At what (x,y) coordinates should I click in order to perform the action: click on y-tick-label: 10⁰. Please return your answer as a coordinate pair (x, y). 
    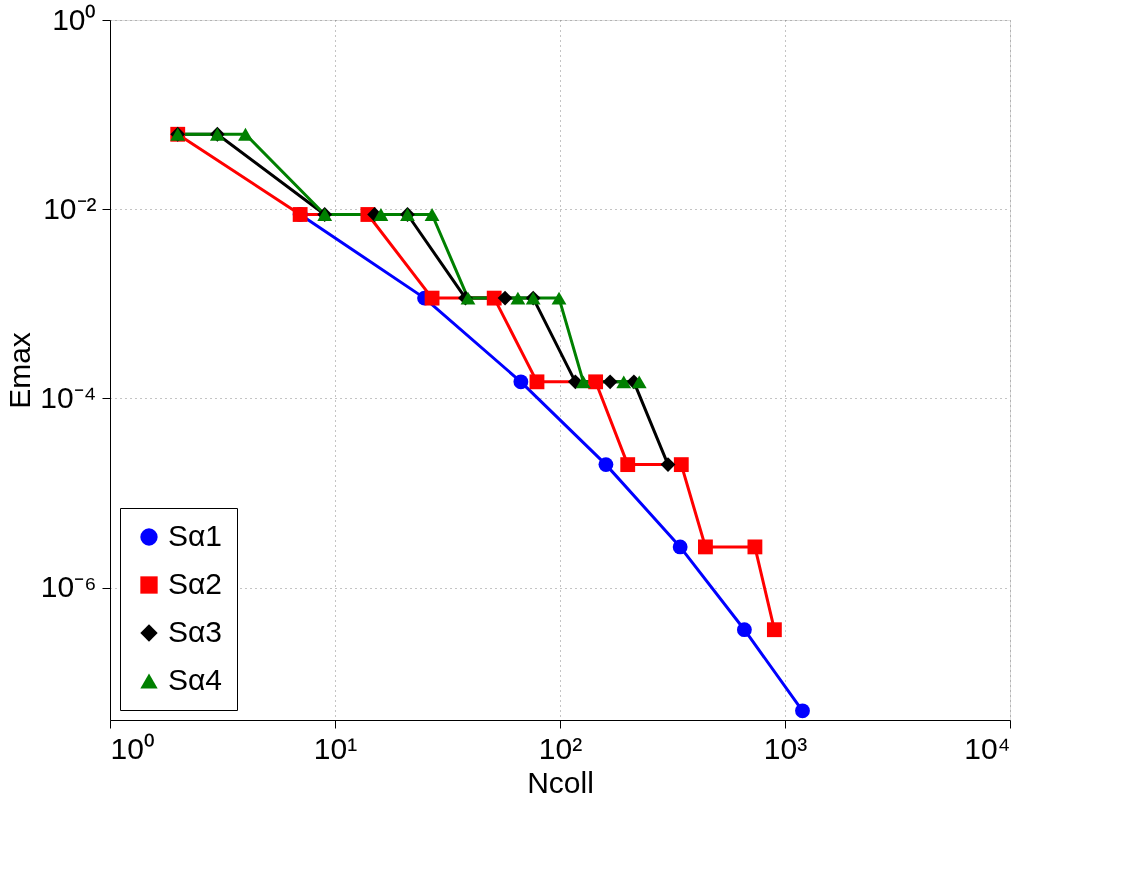
    Looking at the image, I should click on (74, 19).